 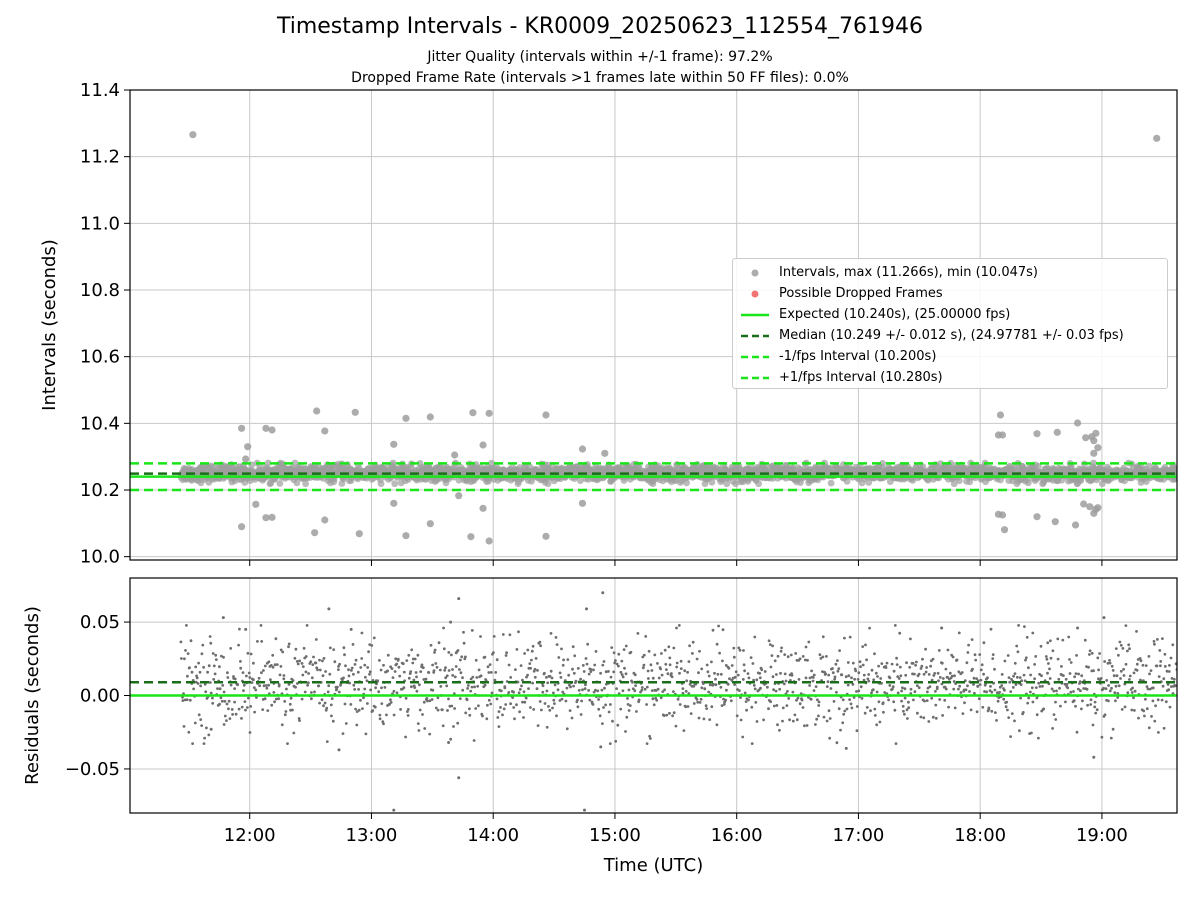 I want to click on legend-line-minus-fps, so click(x=755, y=357).